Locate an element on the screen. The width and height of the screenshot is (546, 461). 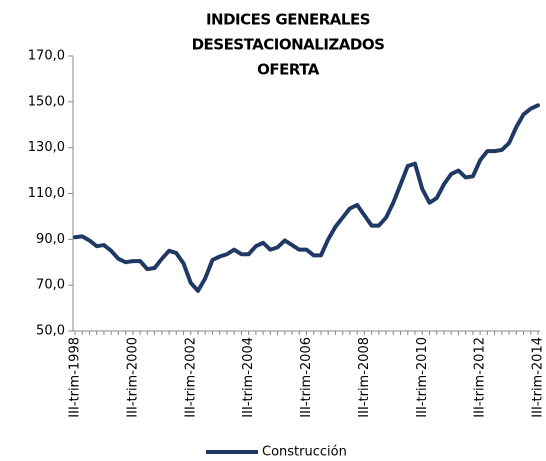
y-tick-label: 90,0 is located at coordinates (50, 239).